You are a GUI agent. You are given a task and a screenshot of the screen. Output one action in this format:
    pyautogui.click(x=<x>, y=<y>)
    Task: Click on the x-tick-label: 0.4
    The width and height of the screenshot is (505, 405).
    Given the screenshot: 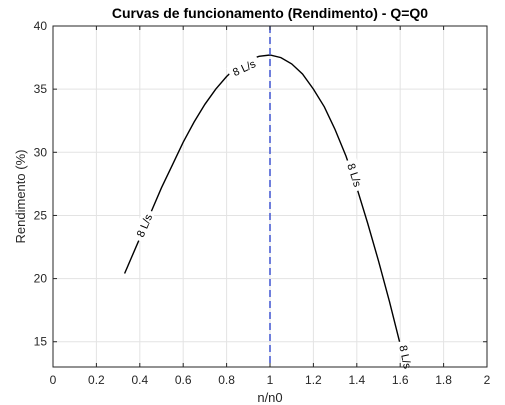 What is the action you would take?
    pyautogui.click(x=139, y=380)
    